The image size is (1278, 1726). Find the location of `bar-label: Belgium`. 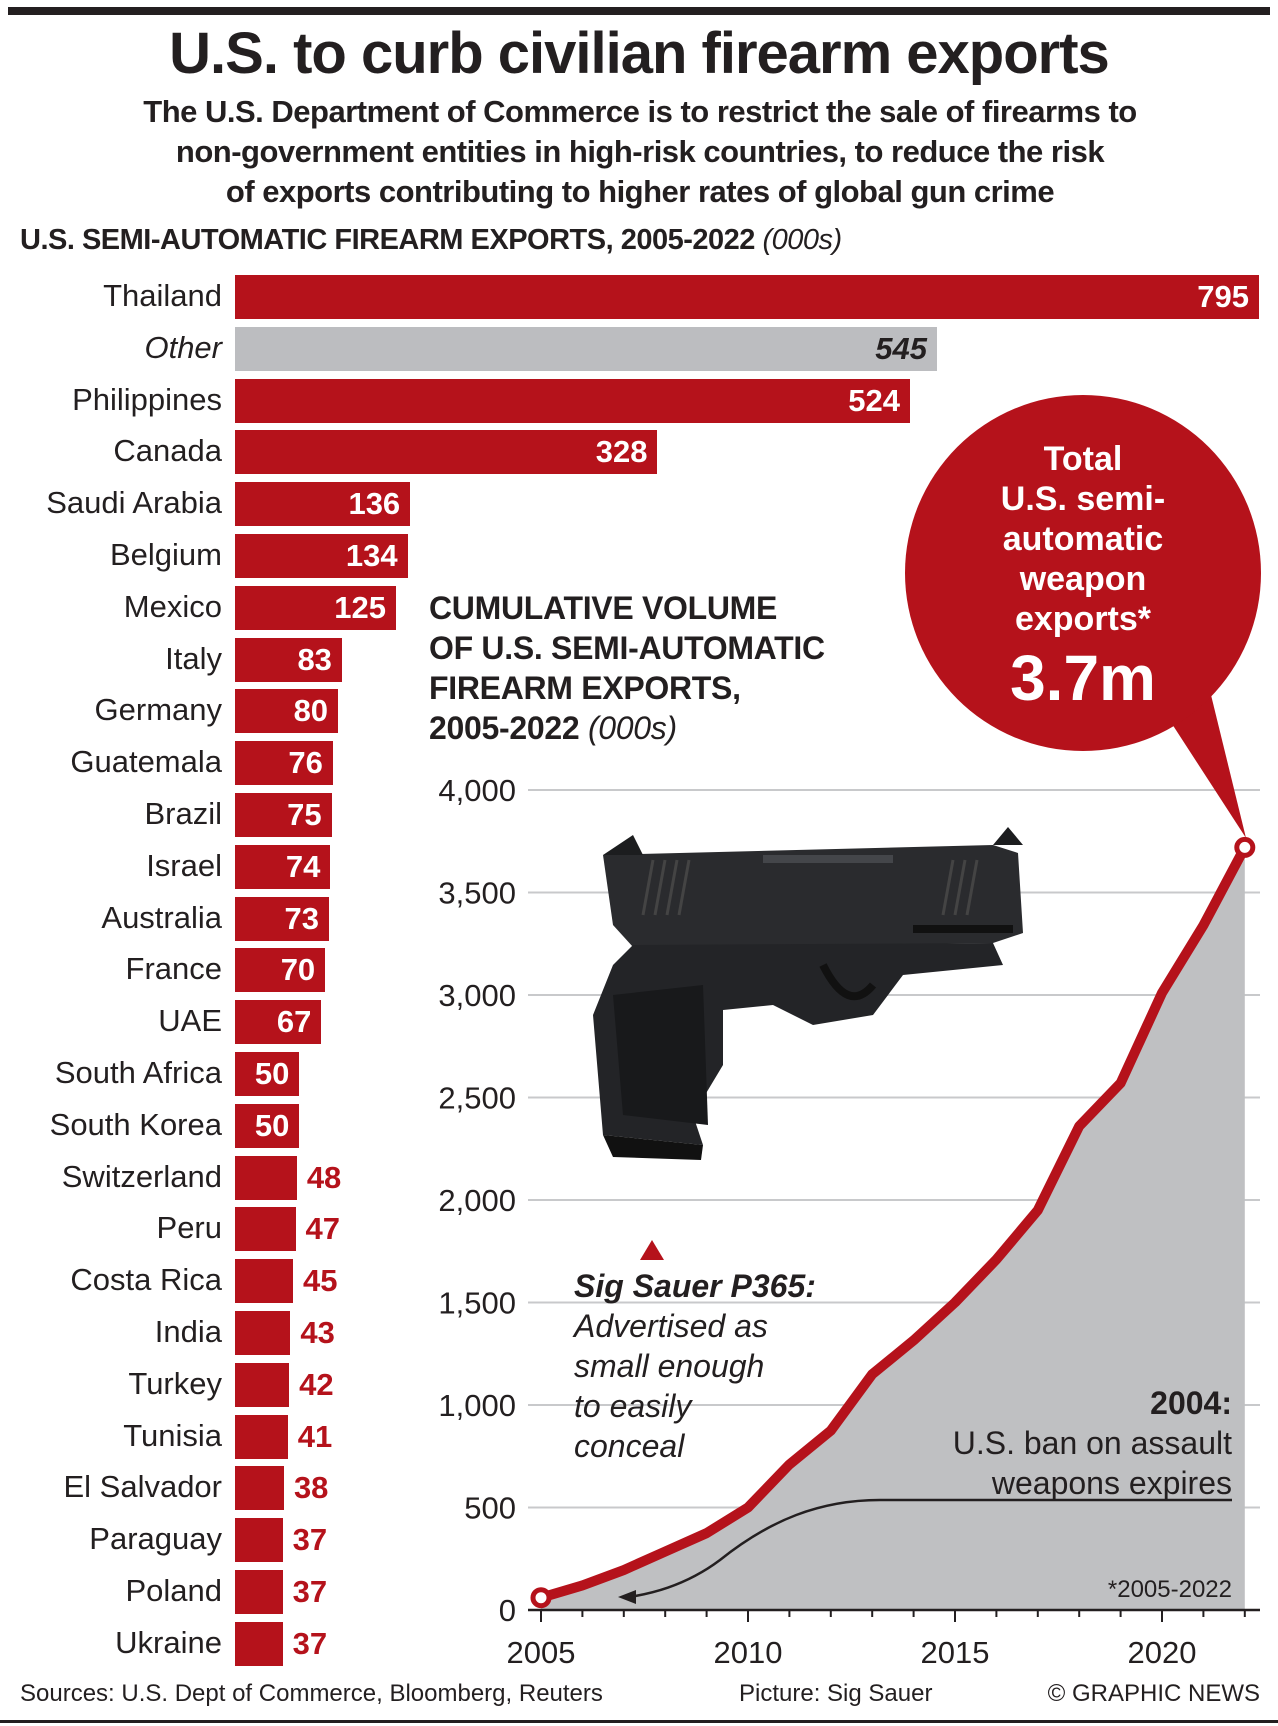

bar-label: Belgium is located at coordinates (166, 554).